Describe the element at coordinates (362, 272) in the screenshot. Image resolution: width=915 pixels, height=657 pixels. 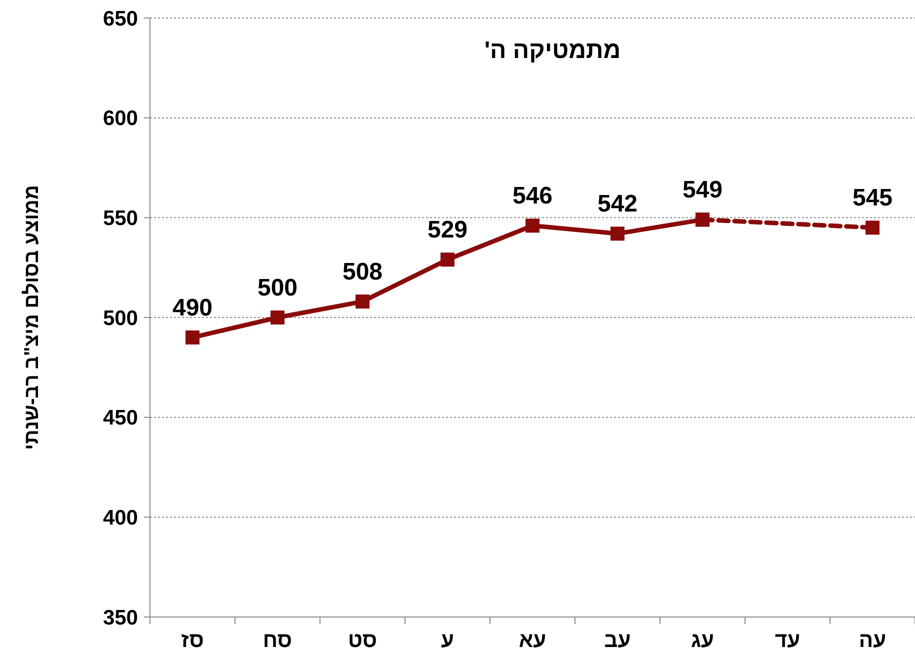
I see `data-label: 508` at that location.